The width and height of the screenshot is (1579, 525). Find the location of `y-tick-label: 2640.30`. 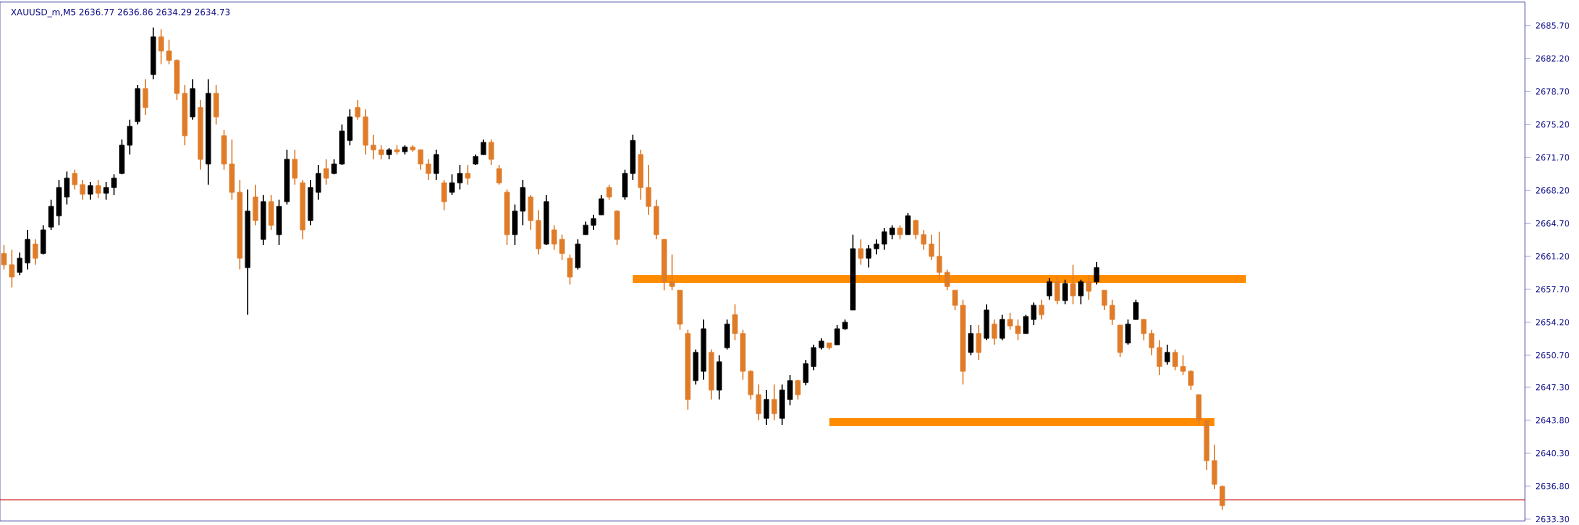

y-tick-label: 2640.30 is located at coordinates (1552, 453).